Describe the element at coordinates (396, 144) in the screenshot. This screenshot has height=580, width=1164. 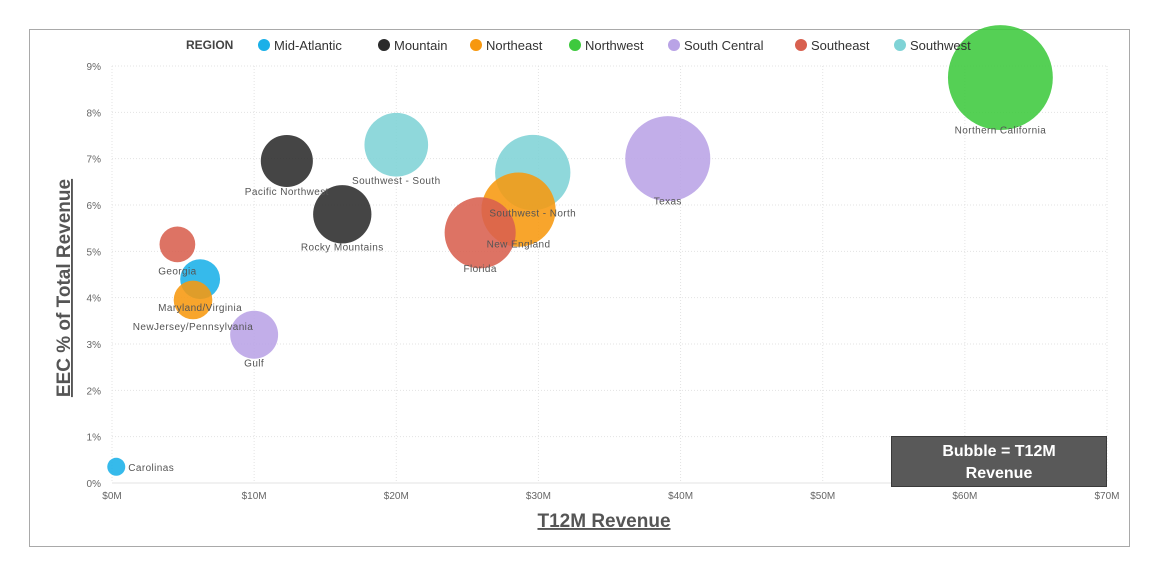
I see `bubble-southwest-south` at that location.